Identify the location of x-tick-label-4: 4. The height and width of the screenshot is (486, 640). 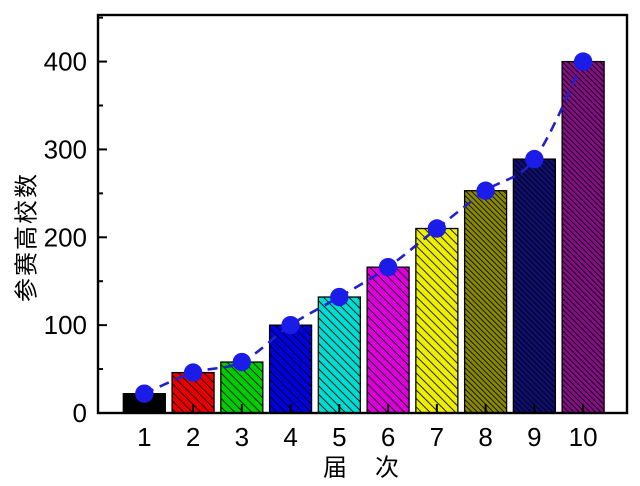
(290, 437).